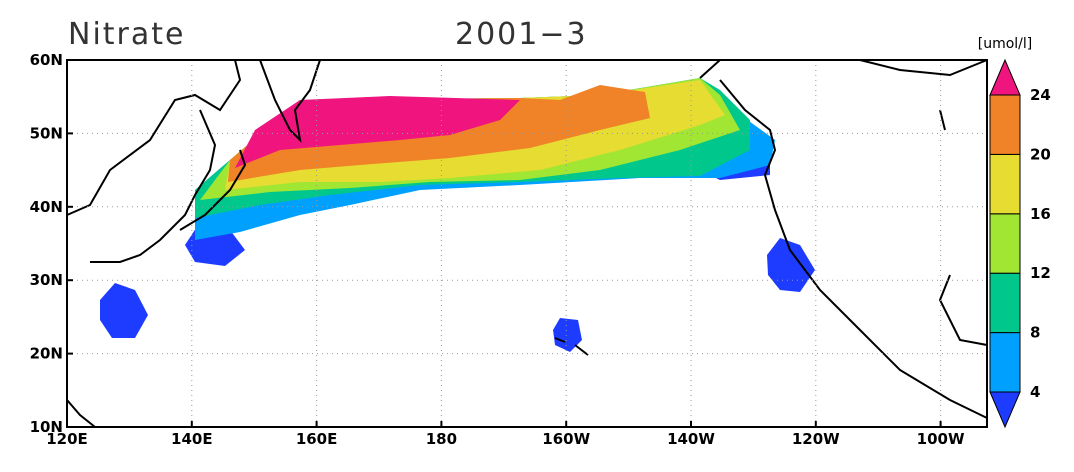 The image size is (1074, 472). I want to click on x-tick-label: 120E, so click(67, 439).